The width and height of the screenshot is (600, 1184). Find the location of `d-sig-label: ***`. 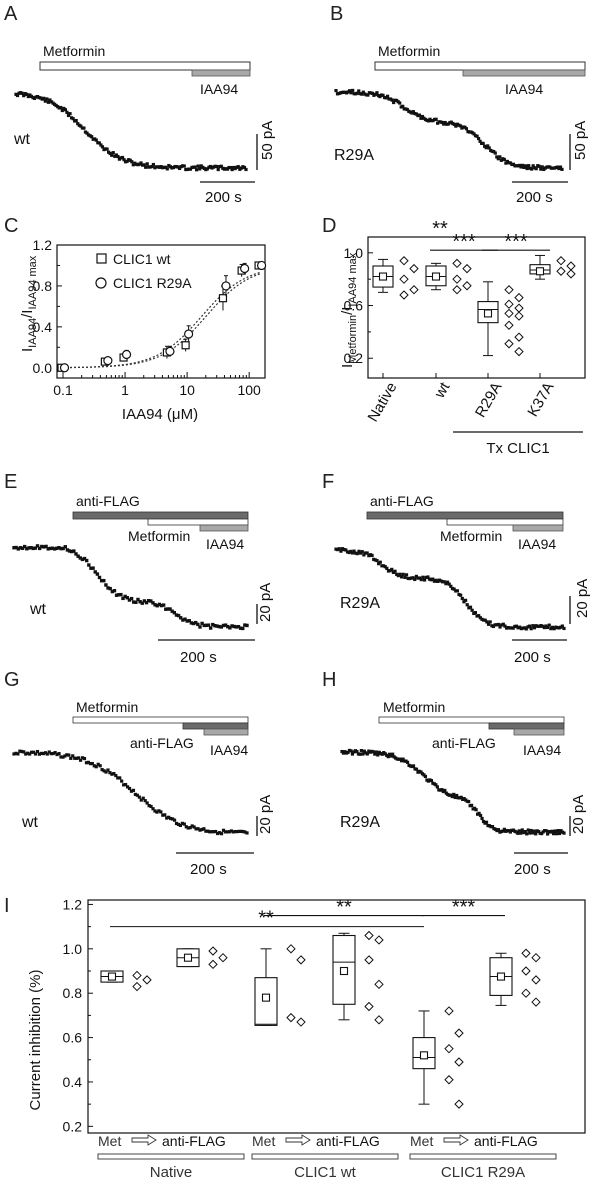

d-sig-label: *** is located at coordinates (516, 242).